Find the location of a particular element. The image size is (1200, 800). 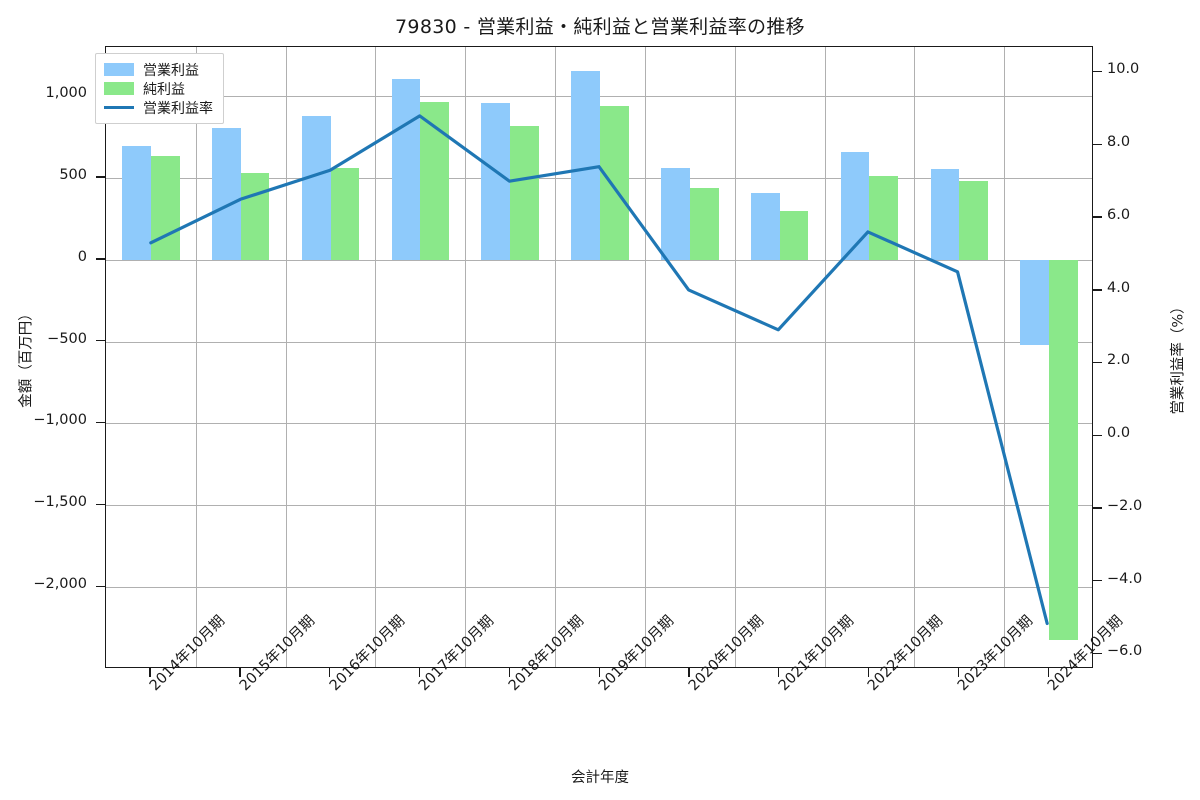

x-axis-tick-label: 2014年10月期 is located at coordinates (186, 654).